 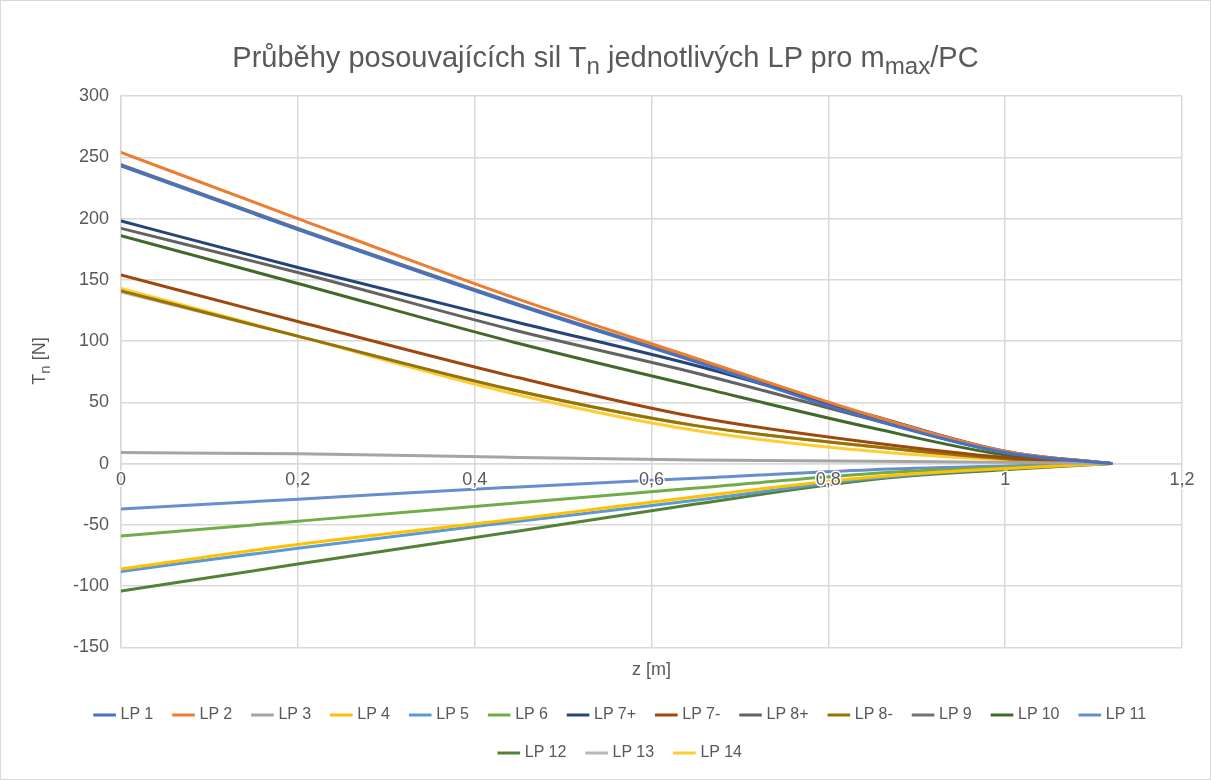 What do you see at coordinates (94, 340) in the screenshot?
I see `y-tick-label: 100` at bounding box center [94, 340].